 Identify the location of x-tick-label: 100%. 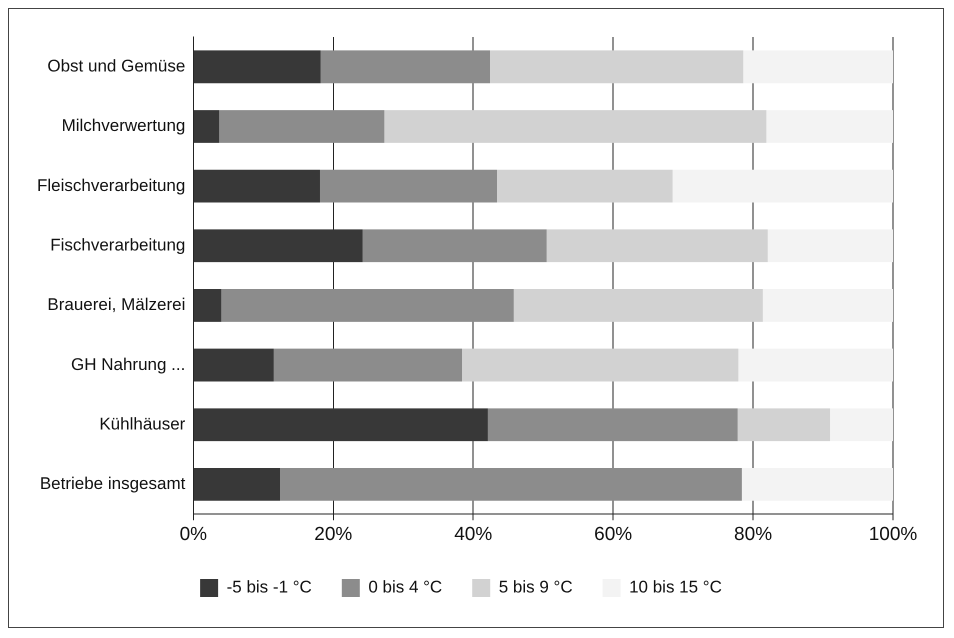
(893, 534).